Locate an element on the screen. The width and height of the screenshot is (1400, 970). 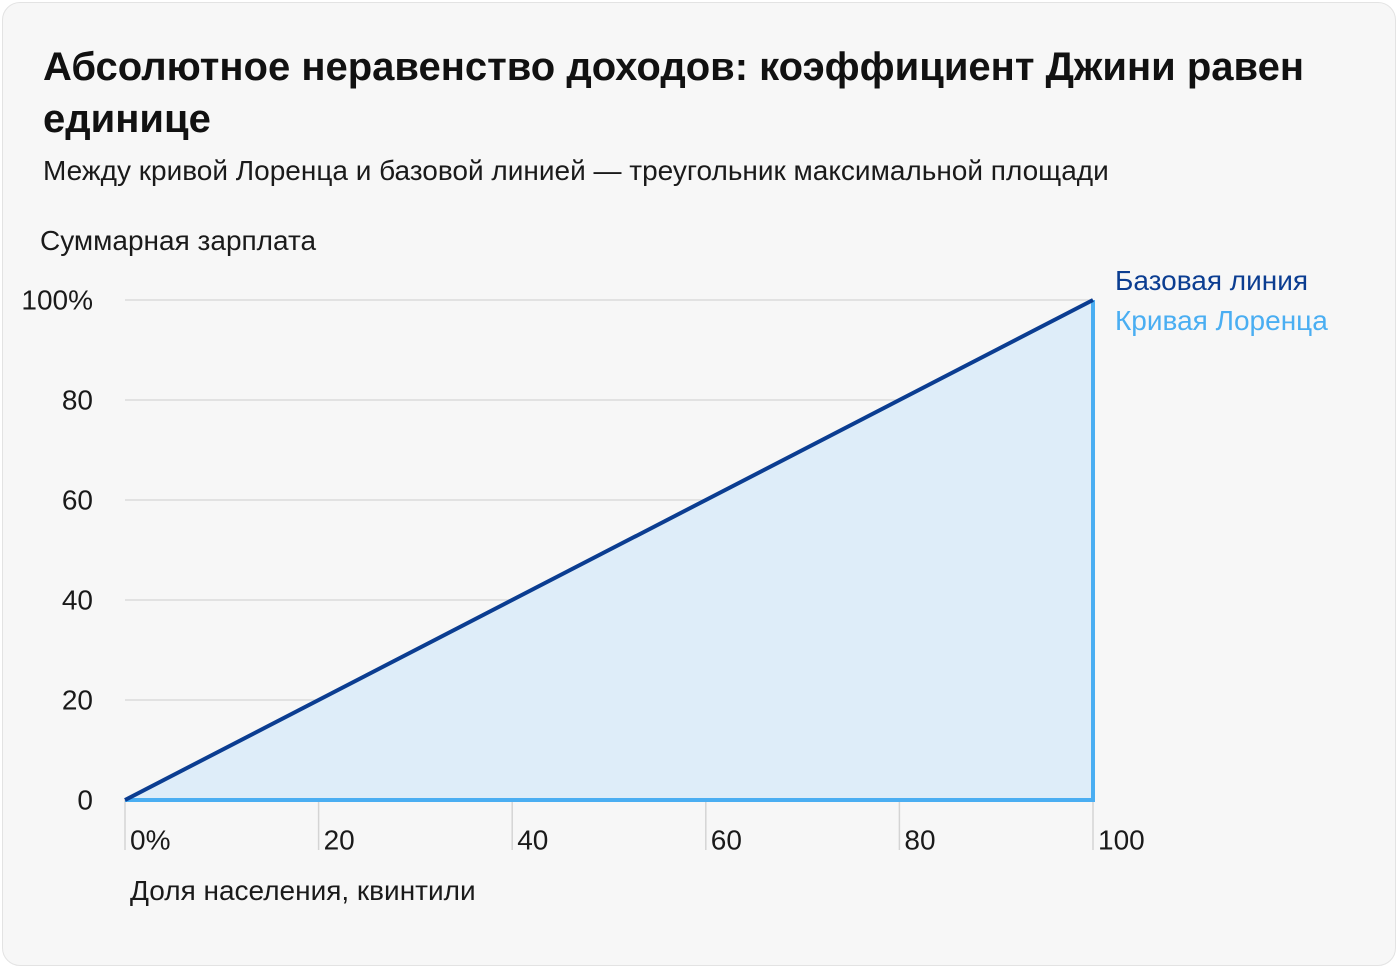
x-tick-labels: 0% 20 40 60 80 100 is located at coordinates (637, 840).